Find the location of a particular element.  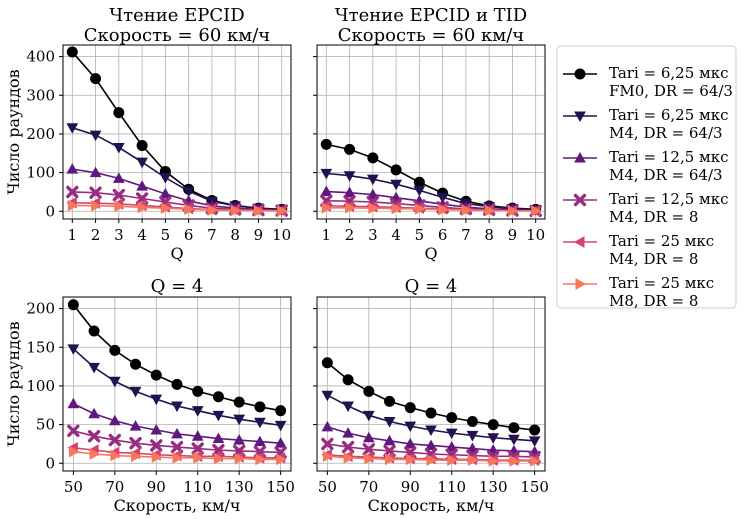

y-tick-label: 150 is located at coordinates (40, 347).